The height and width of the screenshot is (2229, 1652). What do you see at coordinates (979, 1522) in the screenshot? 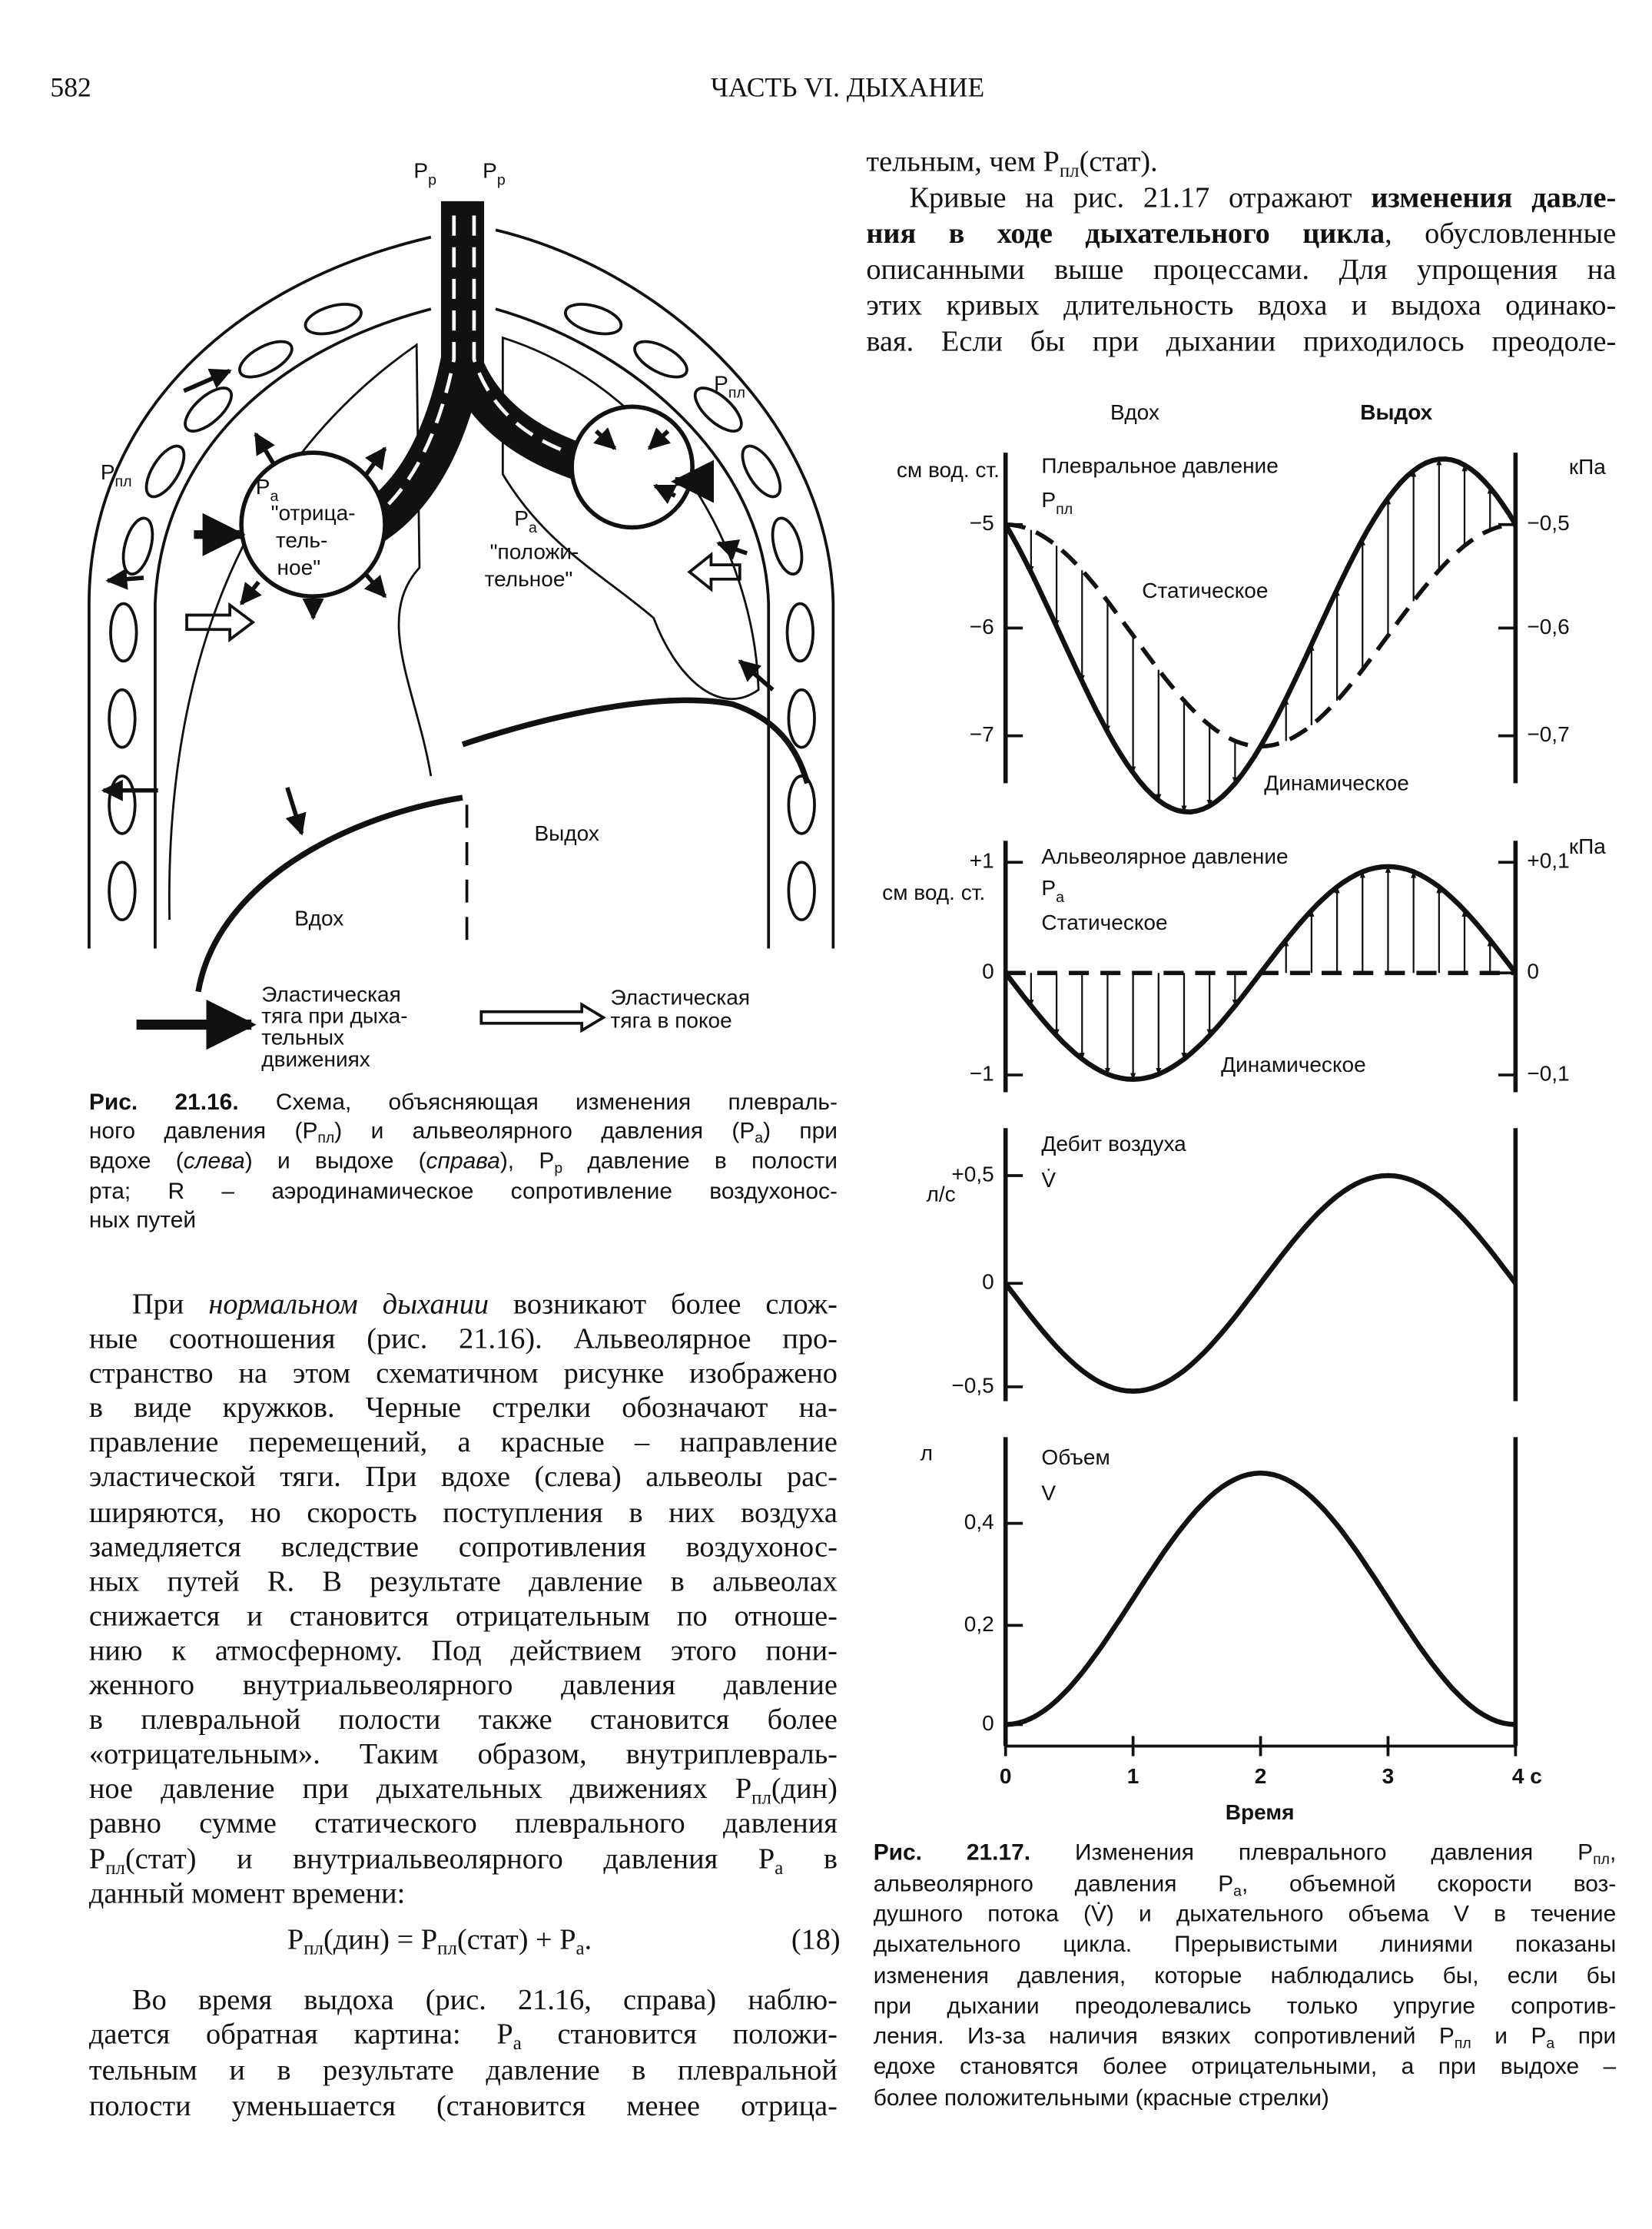
I see `y-tick-label: 0,4` at bounding box center [979, 1522].